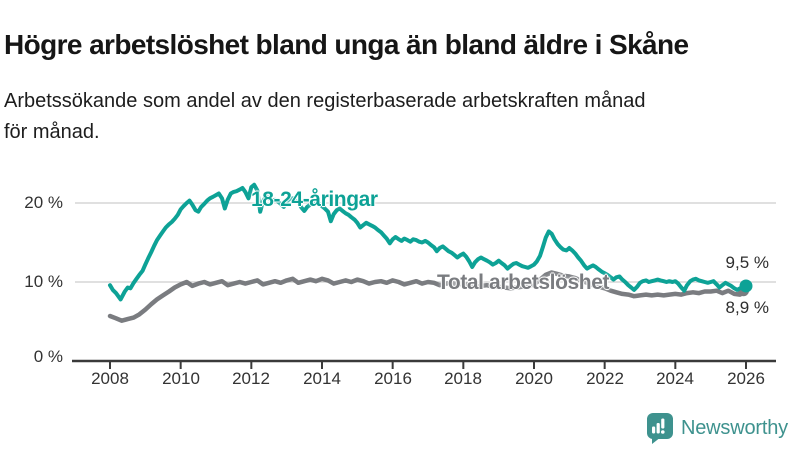 The height and width of the screenshot is (450, 800). Describe the element at coordinates (747, 262) in the screenshot. I see `end-value-label-18-24: 9,5 %` at that location.